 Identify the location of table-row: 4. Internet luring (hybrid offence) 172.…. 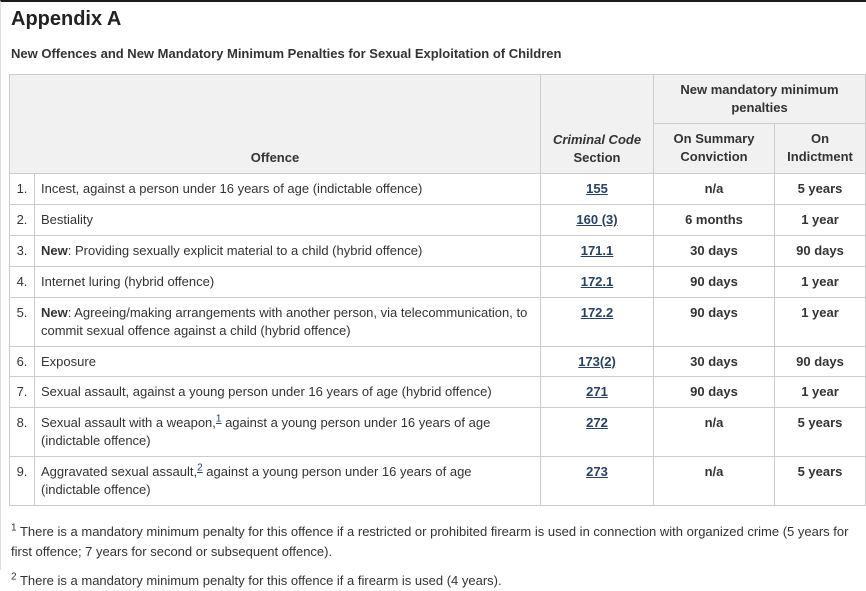
(437, 281).